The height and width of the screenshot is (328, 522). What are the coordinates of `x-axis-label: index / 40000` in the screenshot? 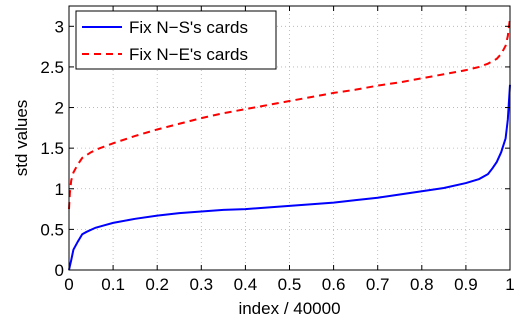 It's located at (289, 308).